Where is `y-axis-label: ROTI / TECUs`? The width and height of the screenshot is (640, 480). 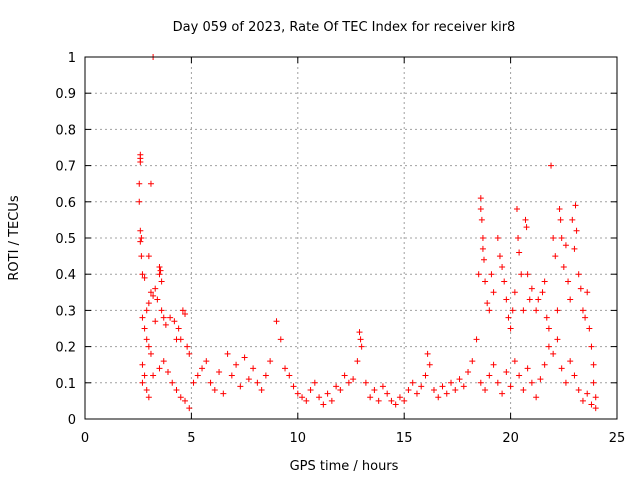 y-axis-label: ROTI / TECUs is located at coordinates (14, 237).